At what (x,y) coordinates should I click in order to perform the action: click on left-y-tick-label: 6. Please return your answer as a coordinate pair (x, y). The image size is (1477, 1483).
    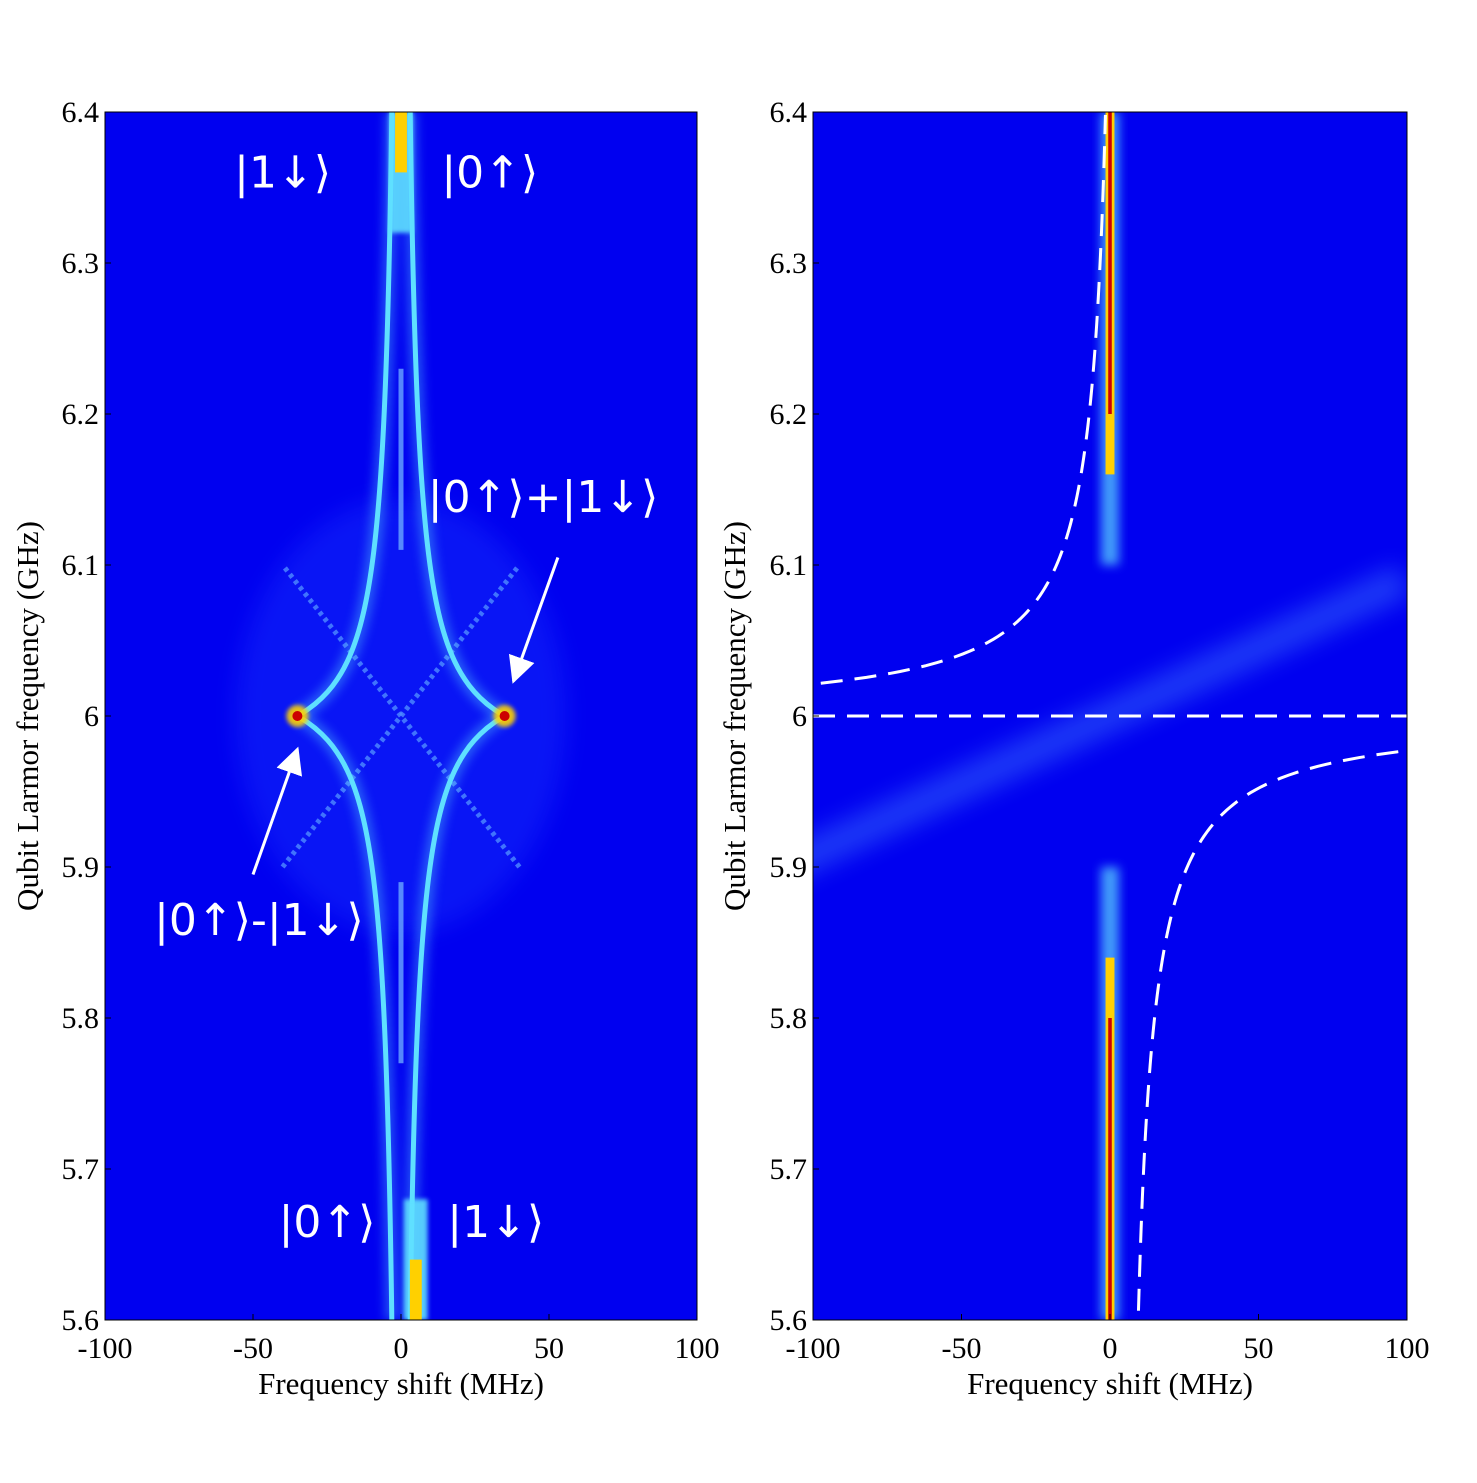
    Looking at the image, I should click on (91, 716).